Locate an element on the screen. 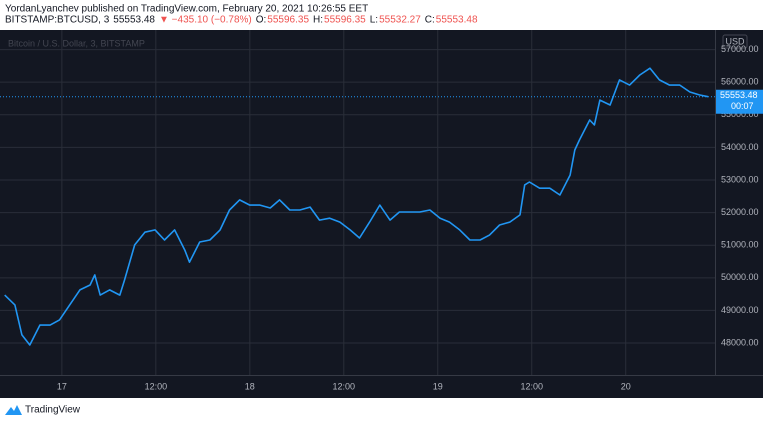 The height and width of the screenshot is (424, 763). y-tick-label: 51000.00 is located at coordinates (740, 245).